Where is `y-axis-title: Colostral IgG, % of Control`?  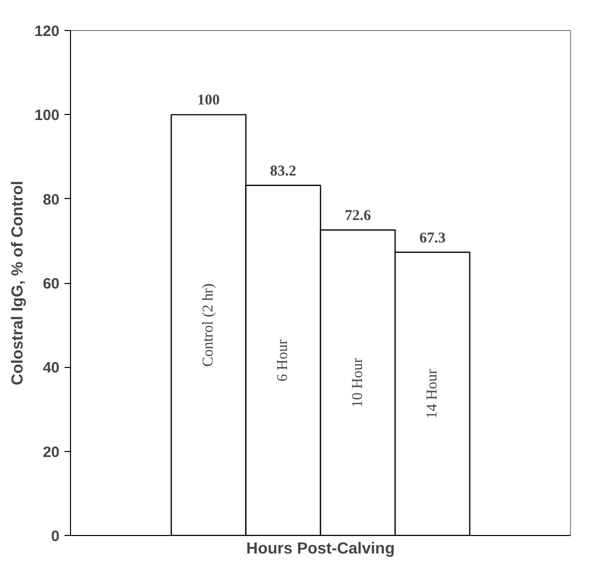
y-axis-title: Colostral IgG, % of Control is located at coordinates (17, 283).